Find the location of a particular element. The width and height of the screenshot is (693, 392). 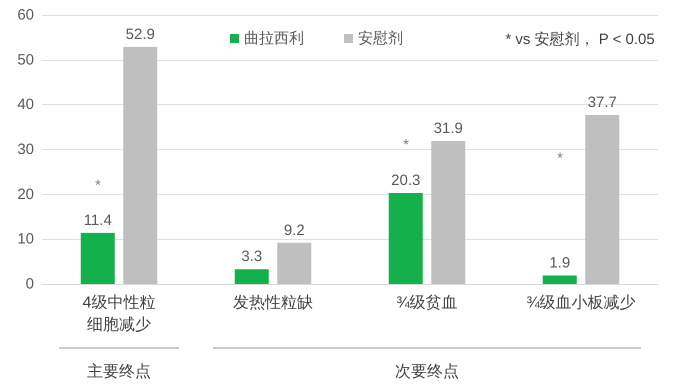

x-tick-label: 发热性粒缺 is located at coordinates (273, 303).